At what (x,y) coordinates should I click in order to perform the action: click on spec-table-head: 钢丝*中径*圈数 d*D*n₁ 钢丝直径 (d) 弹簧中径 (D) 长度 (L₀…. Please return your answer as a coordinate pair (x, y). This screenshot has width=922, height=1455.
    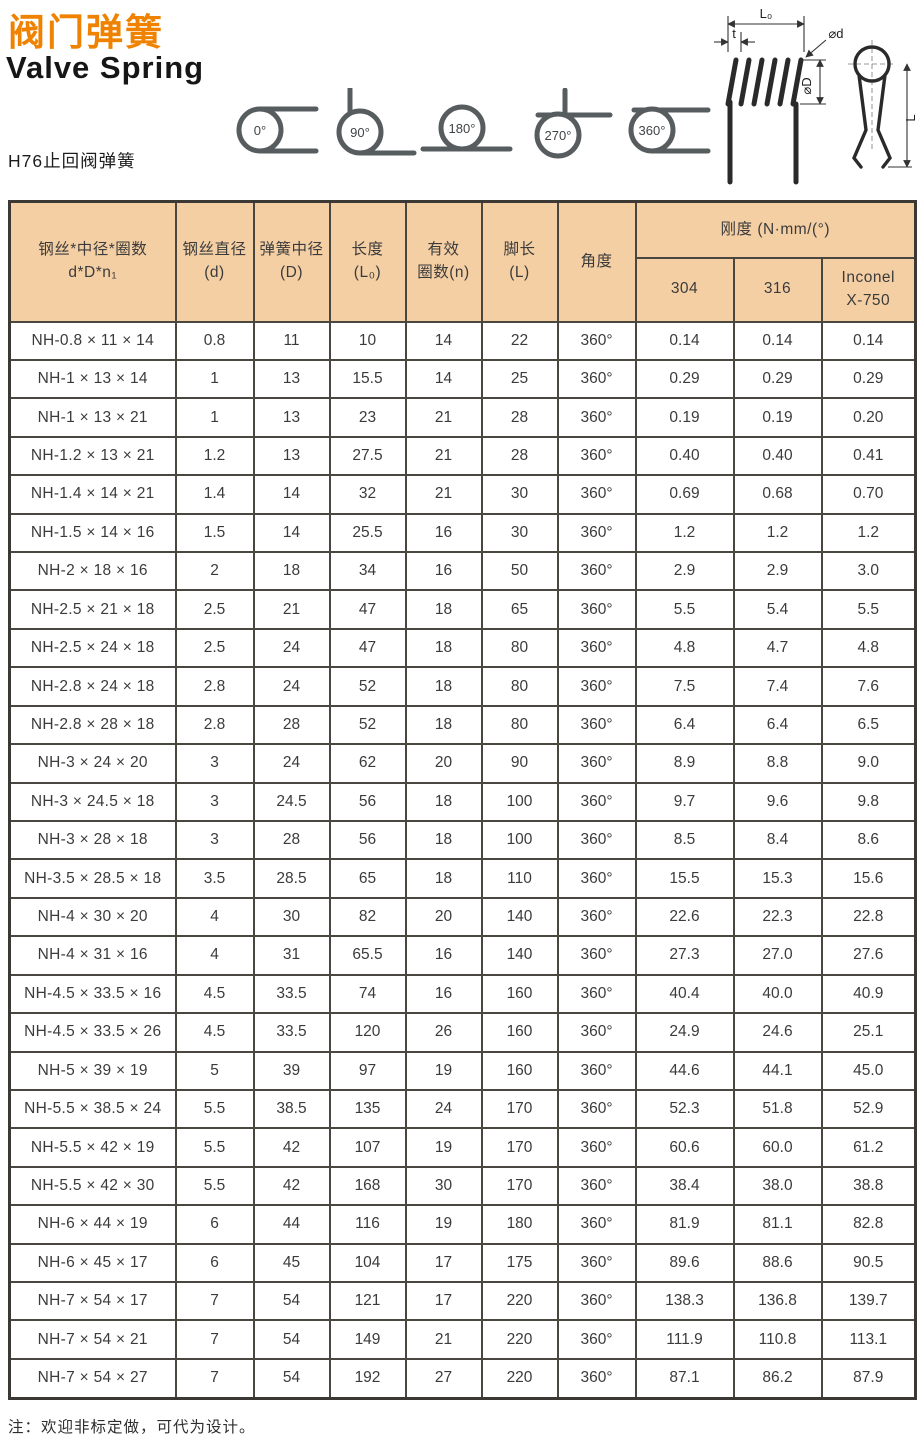
    Looking at the image, I should click on (462, 261).